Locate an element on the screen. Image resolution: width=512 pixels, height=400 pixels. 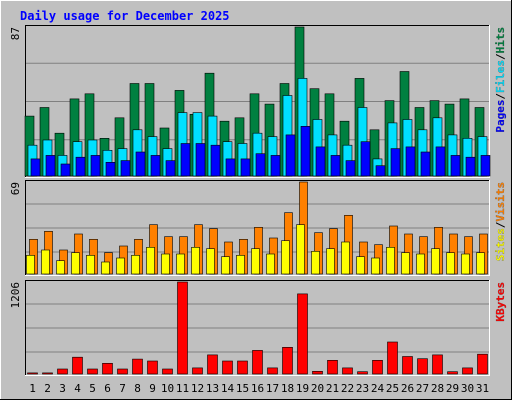
x-tick-label: 28 is located at coordinates (437, 388).